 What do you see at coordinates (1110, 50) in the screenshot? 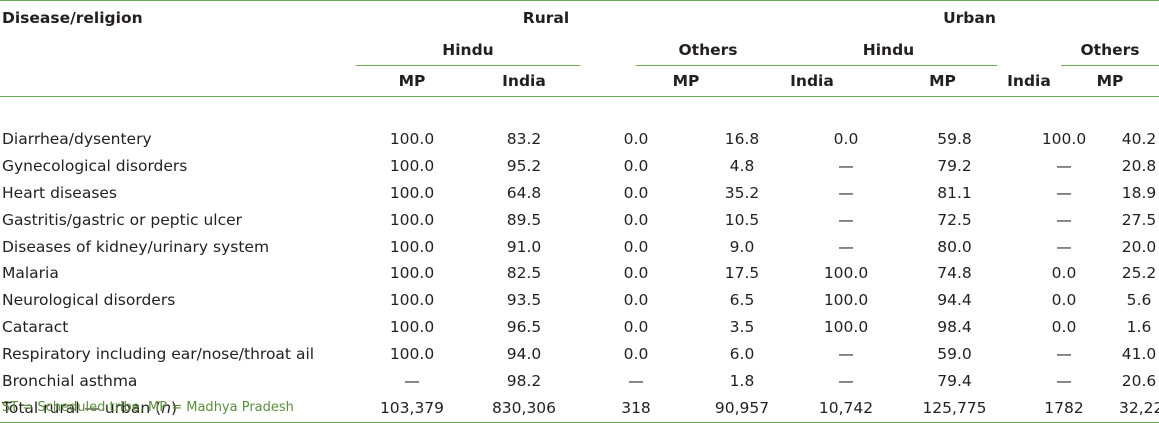
I see `subgroup-header-urban-others: Others` at bounding box center [1110, 50].